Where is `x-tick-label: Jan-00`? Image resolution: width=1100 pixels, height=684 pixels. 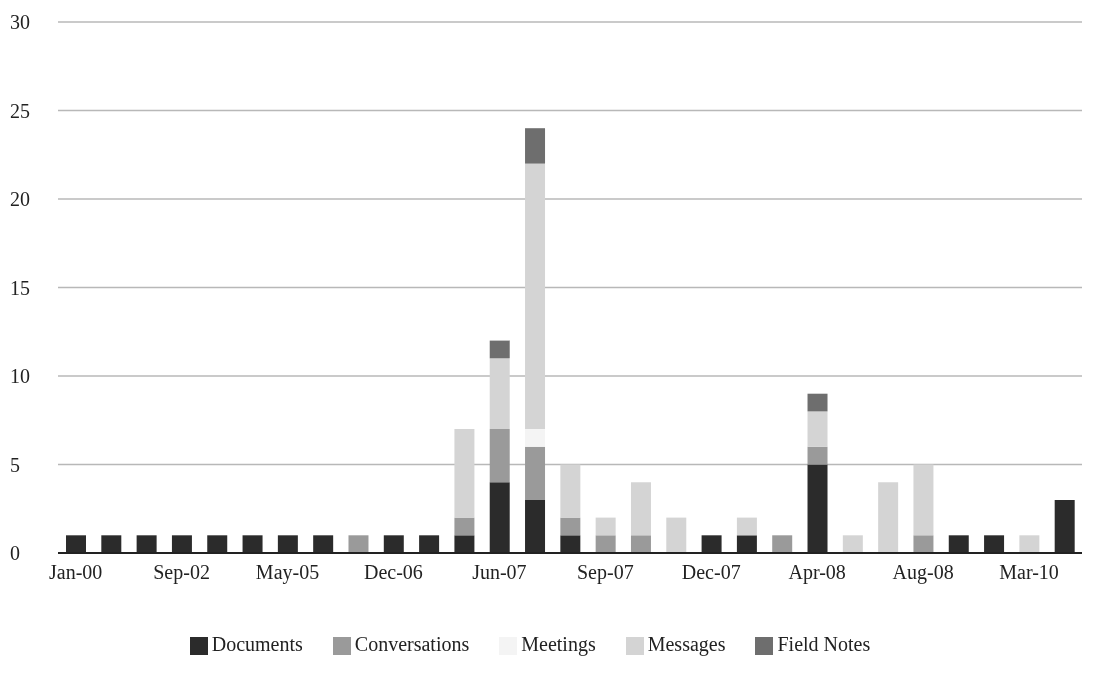 x-tick-label: Jan-00 is located at coordinates (75, 572).